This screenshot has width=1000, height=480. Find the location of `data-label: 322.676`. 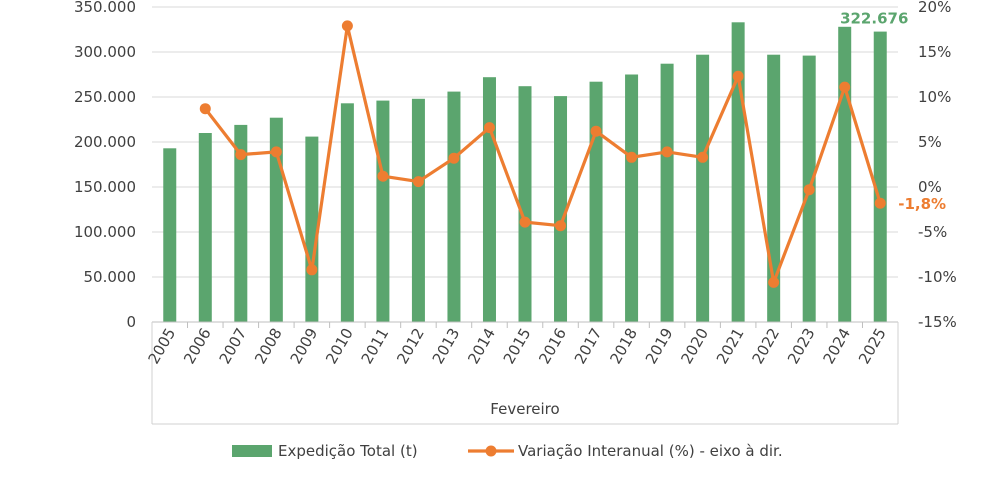

data-label: 322.676 is located at coordinates (874, 19).